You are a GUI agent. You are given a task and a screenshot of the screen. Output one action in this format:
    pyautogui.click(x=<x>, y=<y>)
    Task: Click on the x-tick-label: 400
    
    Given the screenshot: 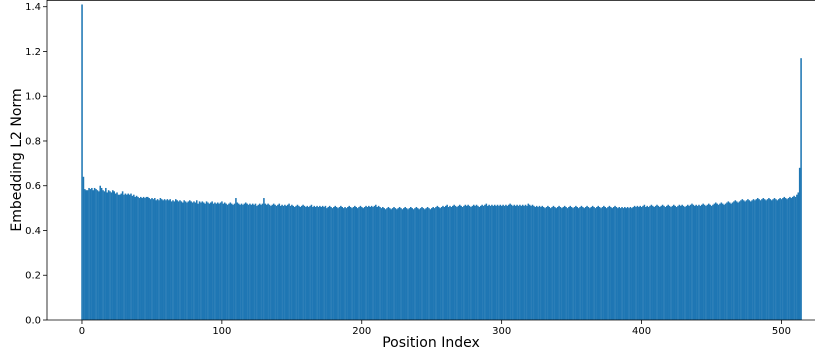 What is the action you would take?
    pyautogui.click(x=641, y=331)
    